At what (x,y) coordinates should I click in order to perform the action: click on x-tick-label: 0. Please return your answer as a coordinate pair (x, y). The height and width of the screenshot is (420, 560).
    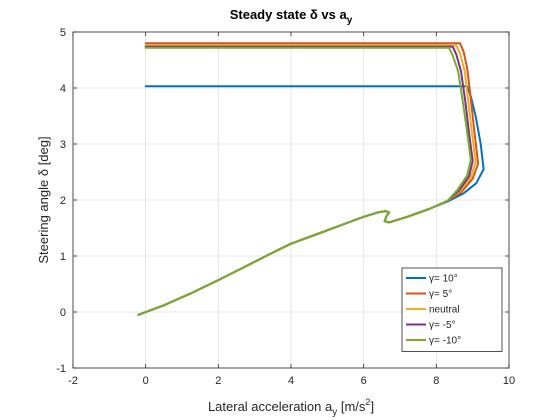
    Looking at the image, I should click on (146, 381).